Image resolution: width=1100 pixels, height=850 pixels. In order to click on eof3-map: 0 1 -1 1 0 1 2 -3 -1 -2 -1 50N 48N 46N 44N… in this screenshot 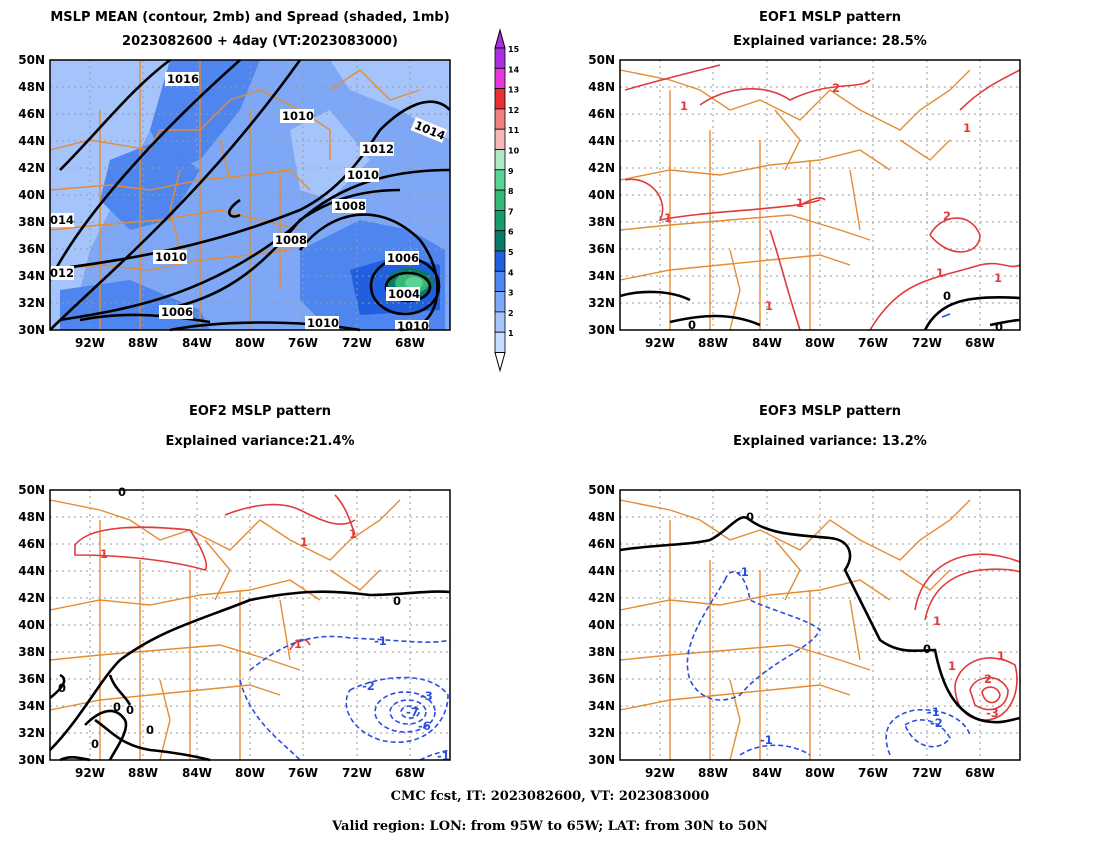, I will do `click(804, 631)`.